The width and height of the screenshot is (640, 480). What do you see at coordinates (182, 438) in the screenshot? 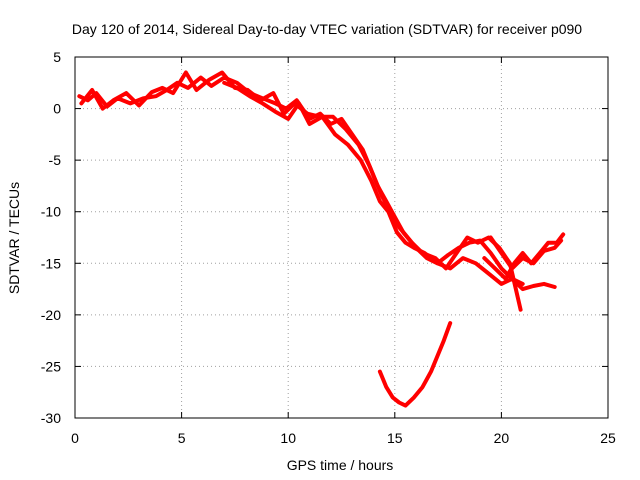
I see `x-tick-label-1: 5` at bounding box center [182, 438].